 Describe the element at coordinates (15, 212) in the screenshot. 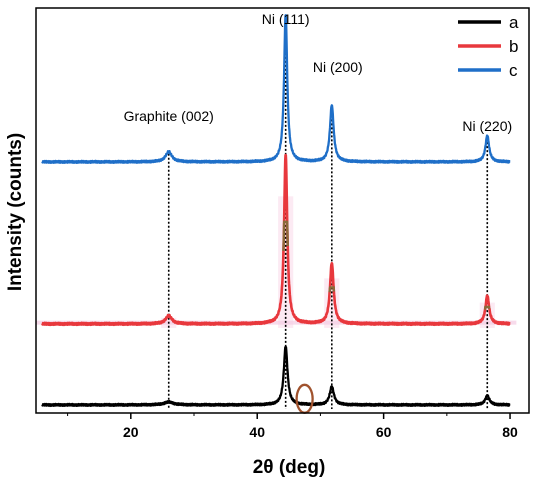

I see `y-axis-title: Intensity (counts)` at that location.